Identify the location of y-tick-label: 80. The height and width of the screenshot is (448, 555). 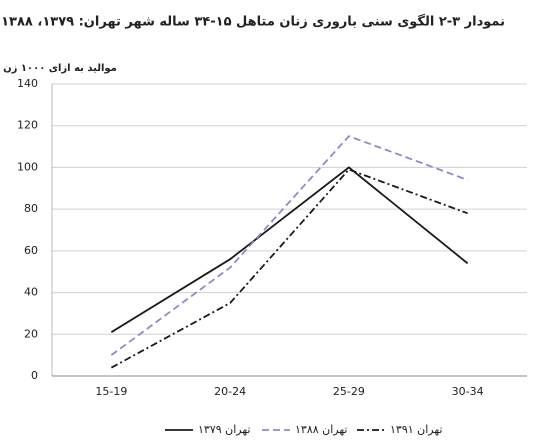
(31, 208).